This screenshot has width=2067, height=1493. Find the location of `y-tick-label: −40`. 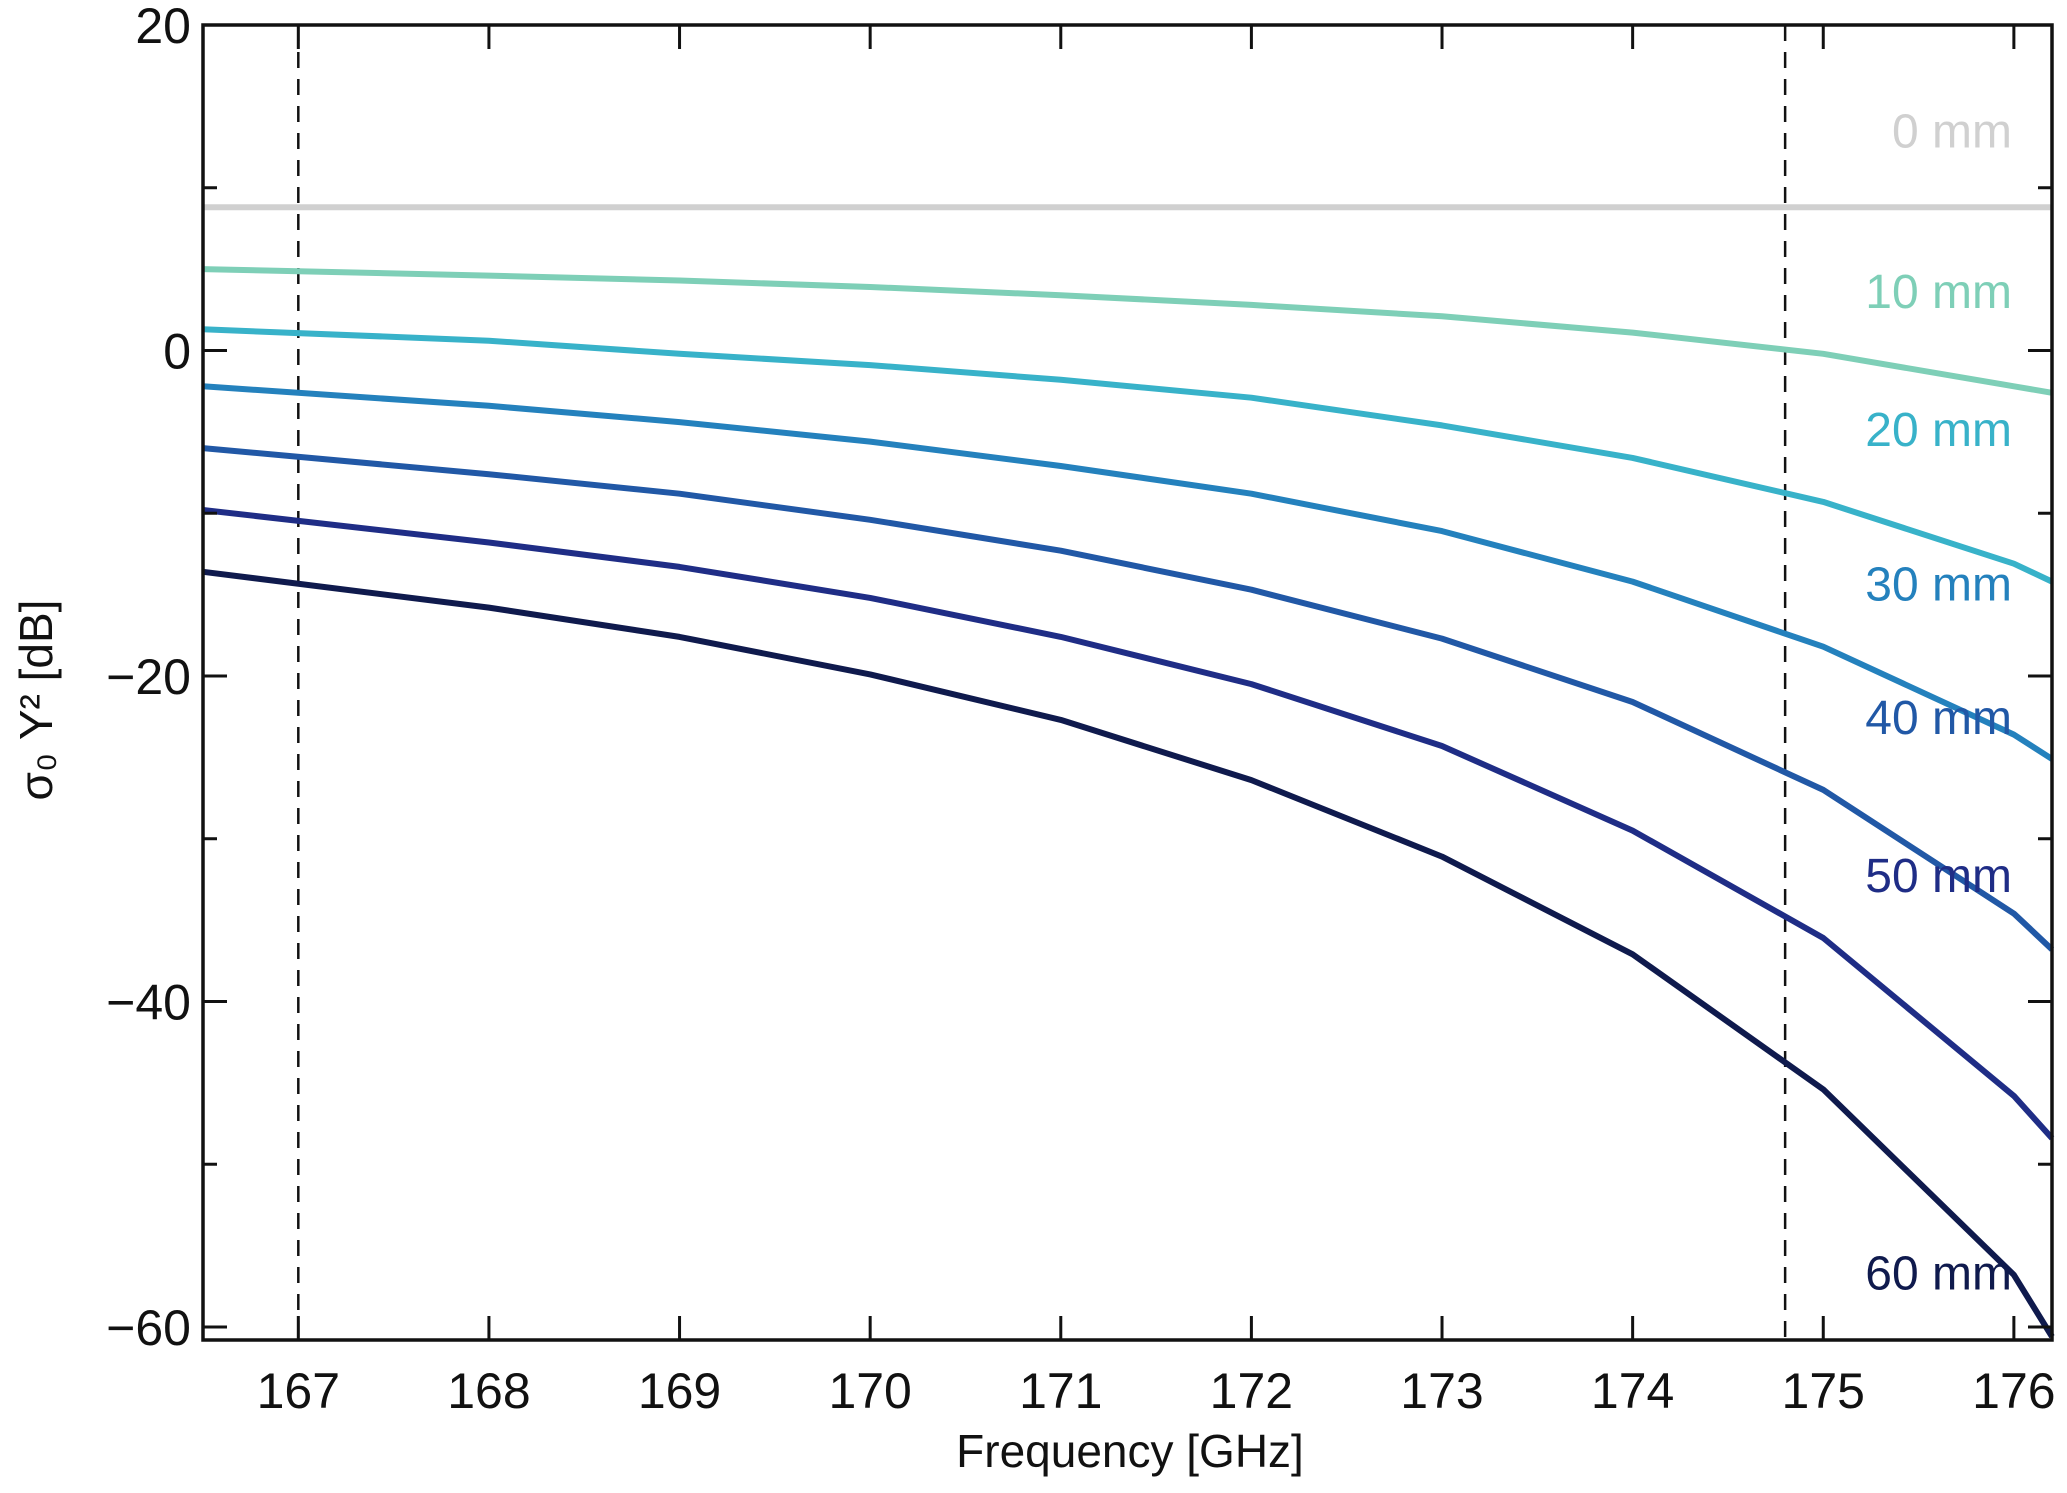

y-tick-label: −40 is located at coordinates (148, 1002).